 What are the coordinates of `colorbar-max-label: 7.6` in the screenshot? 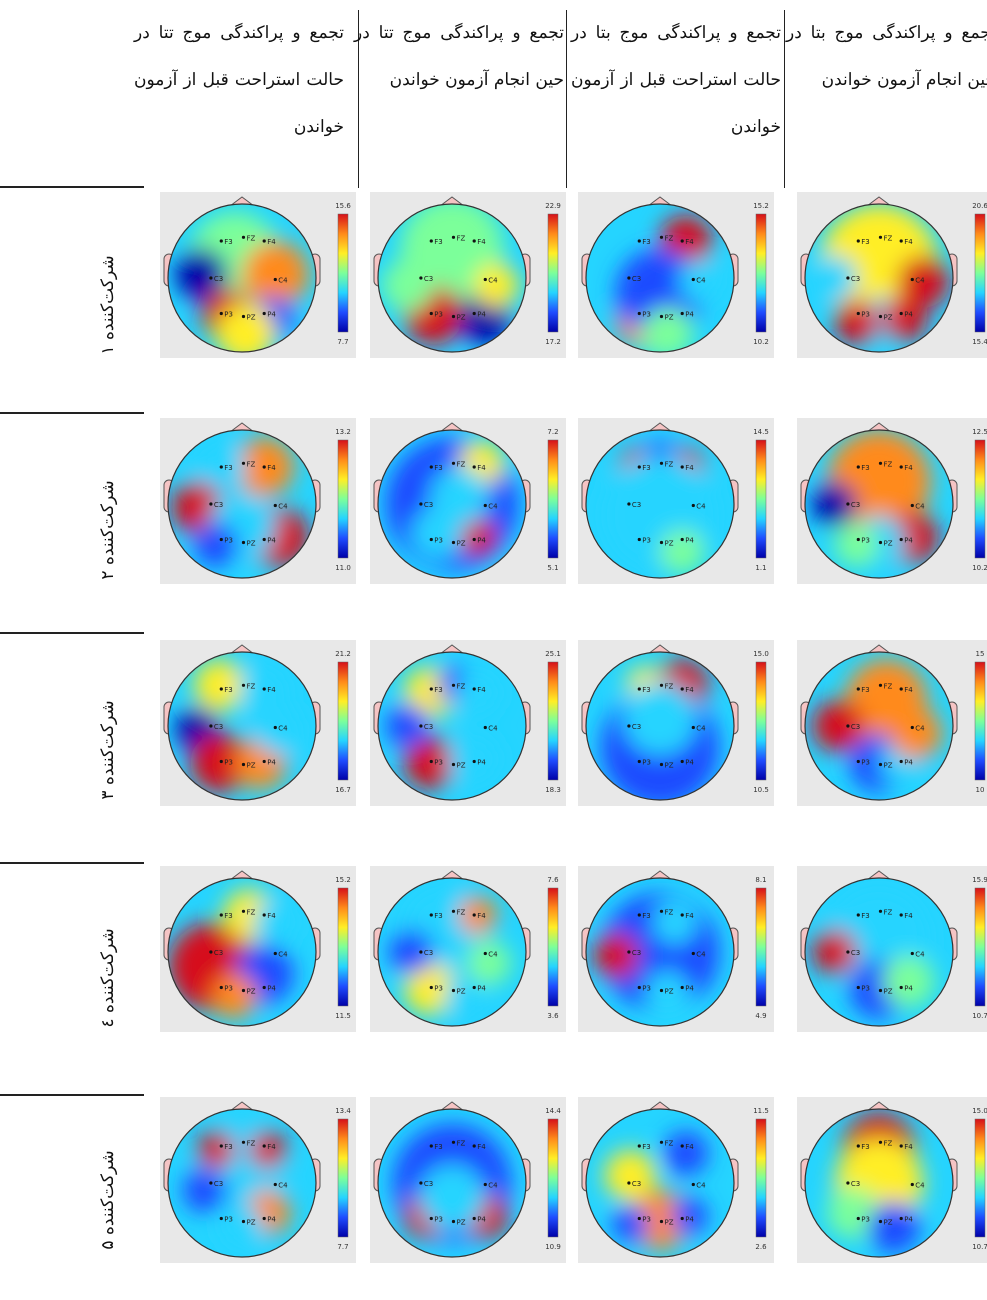 It's located at (553, 880).